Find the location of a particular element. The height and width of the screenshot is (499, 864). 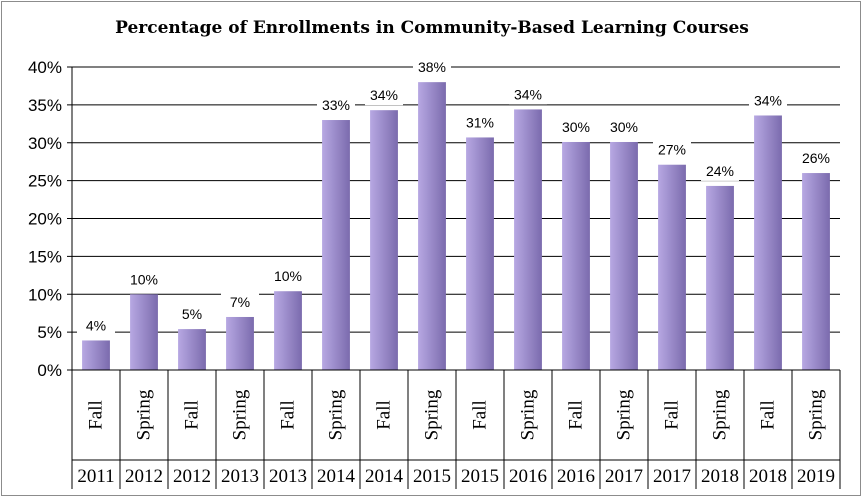

data-label: 27% is located at coordinates (672, 150).